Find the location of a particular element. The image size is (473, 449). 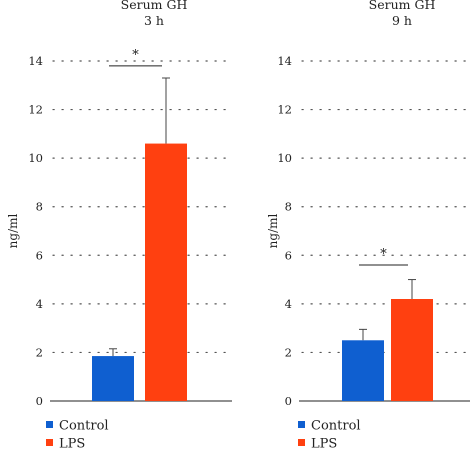

chart-subtitle: 9 h is located at coordinates (402, 20).